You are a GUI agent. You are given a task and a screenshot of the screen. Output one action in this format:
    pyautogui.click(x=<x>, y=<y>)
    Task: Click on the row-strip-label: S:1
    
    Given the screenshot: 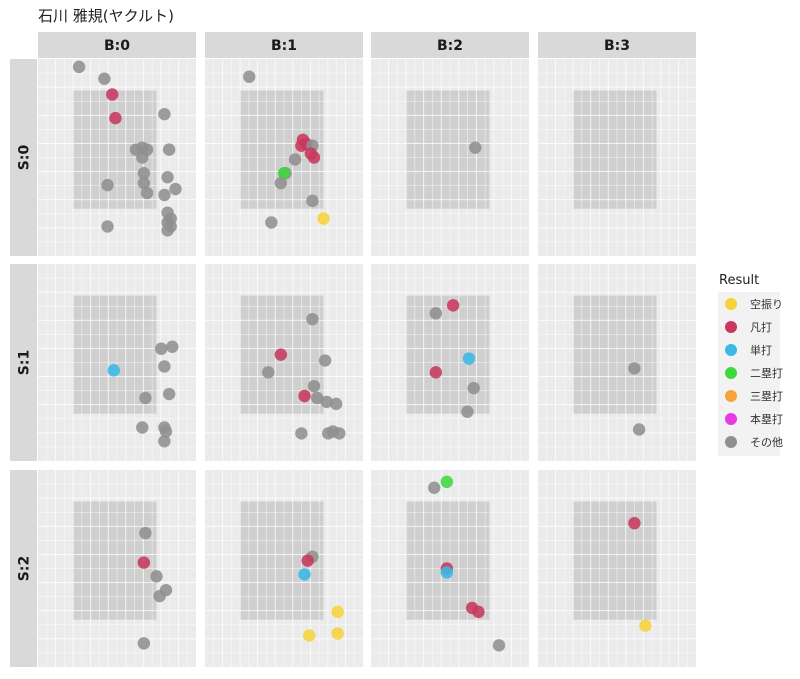 What is the action you would take?
    pyautogui.click(x=25, y=362)
    